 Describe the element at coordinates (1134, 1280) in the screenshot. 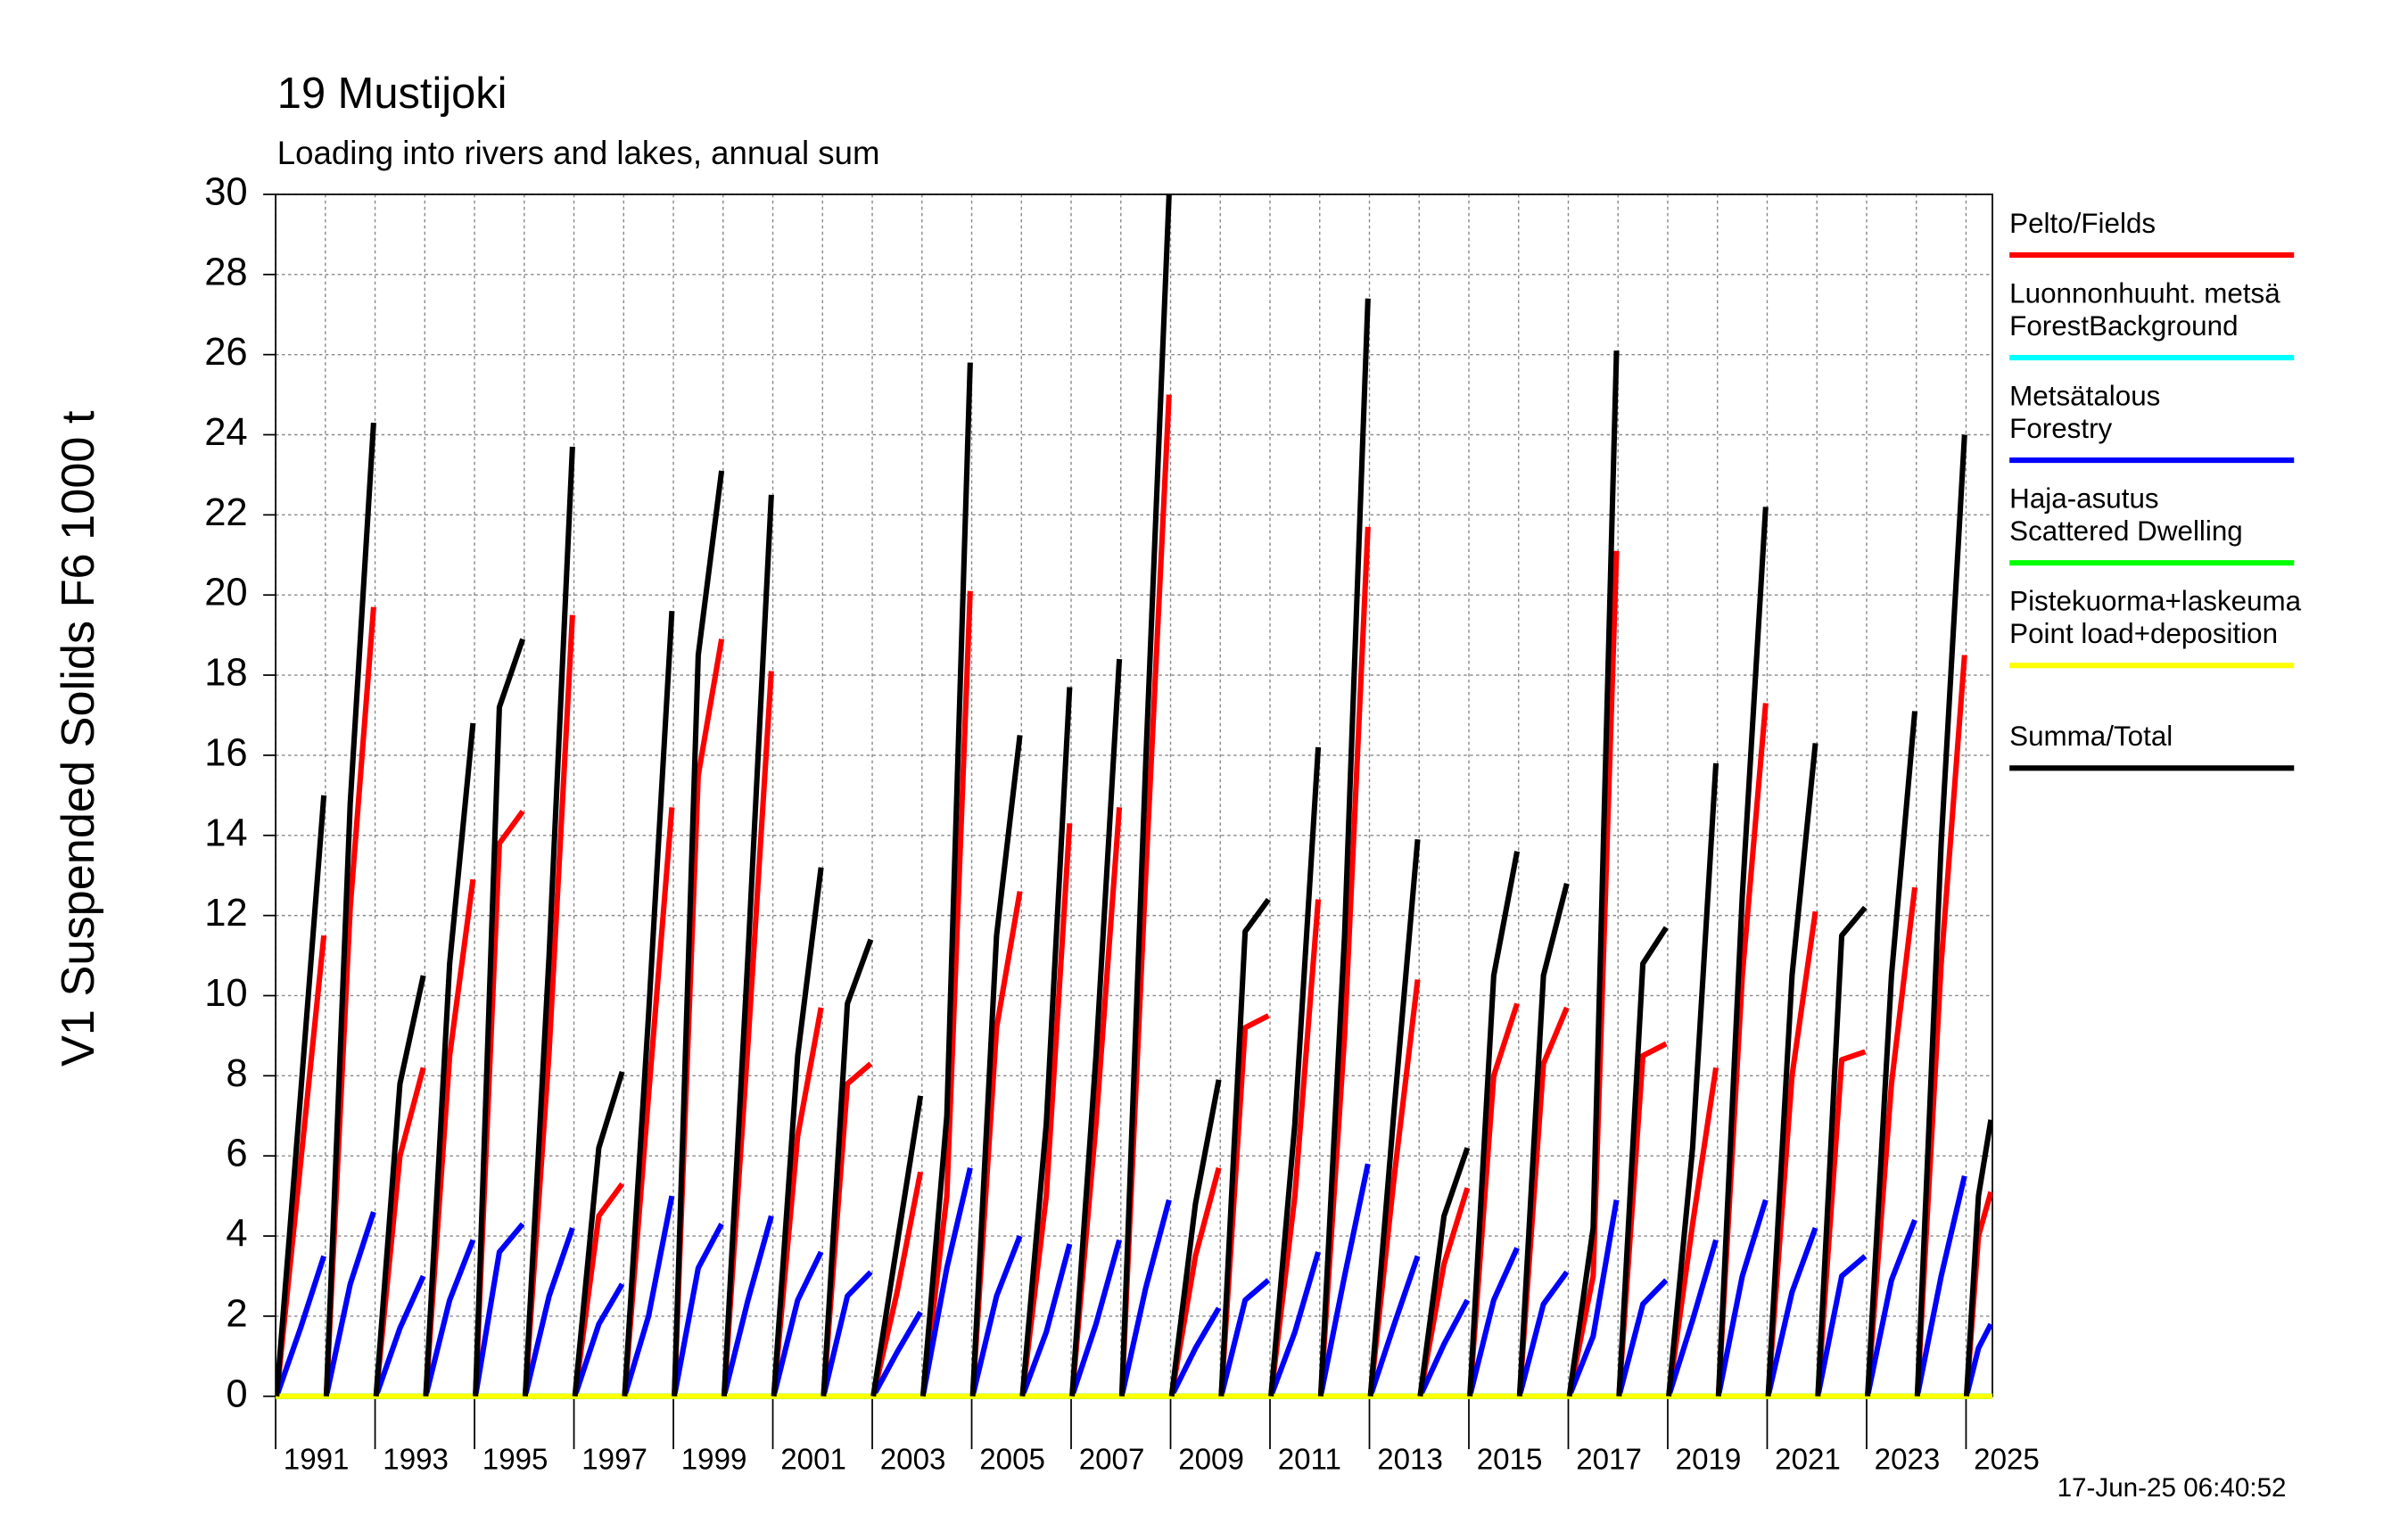

I see `series-line` at that location.